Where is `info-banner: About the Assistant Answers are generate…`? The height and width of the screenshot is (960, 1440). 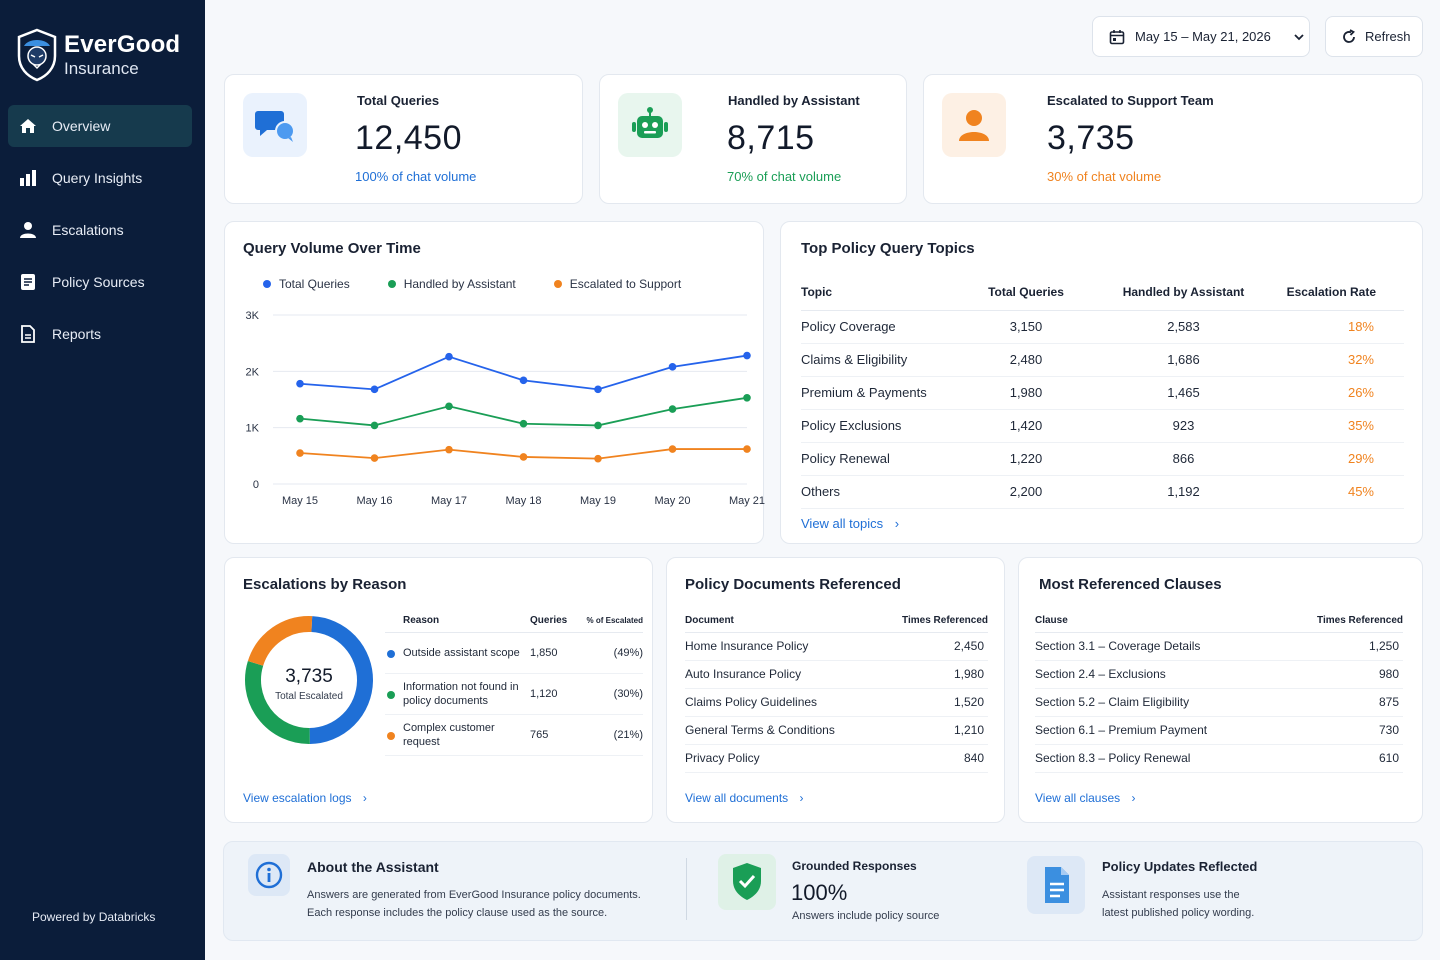 info-banner: About the Assistant Answers are generate… is located at coordinates (823, 891).